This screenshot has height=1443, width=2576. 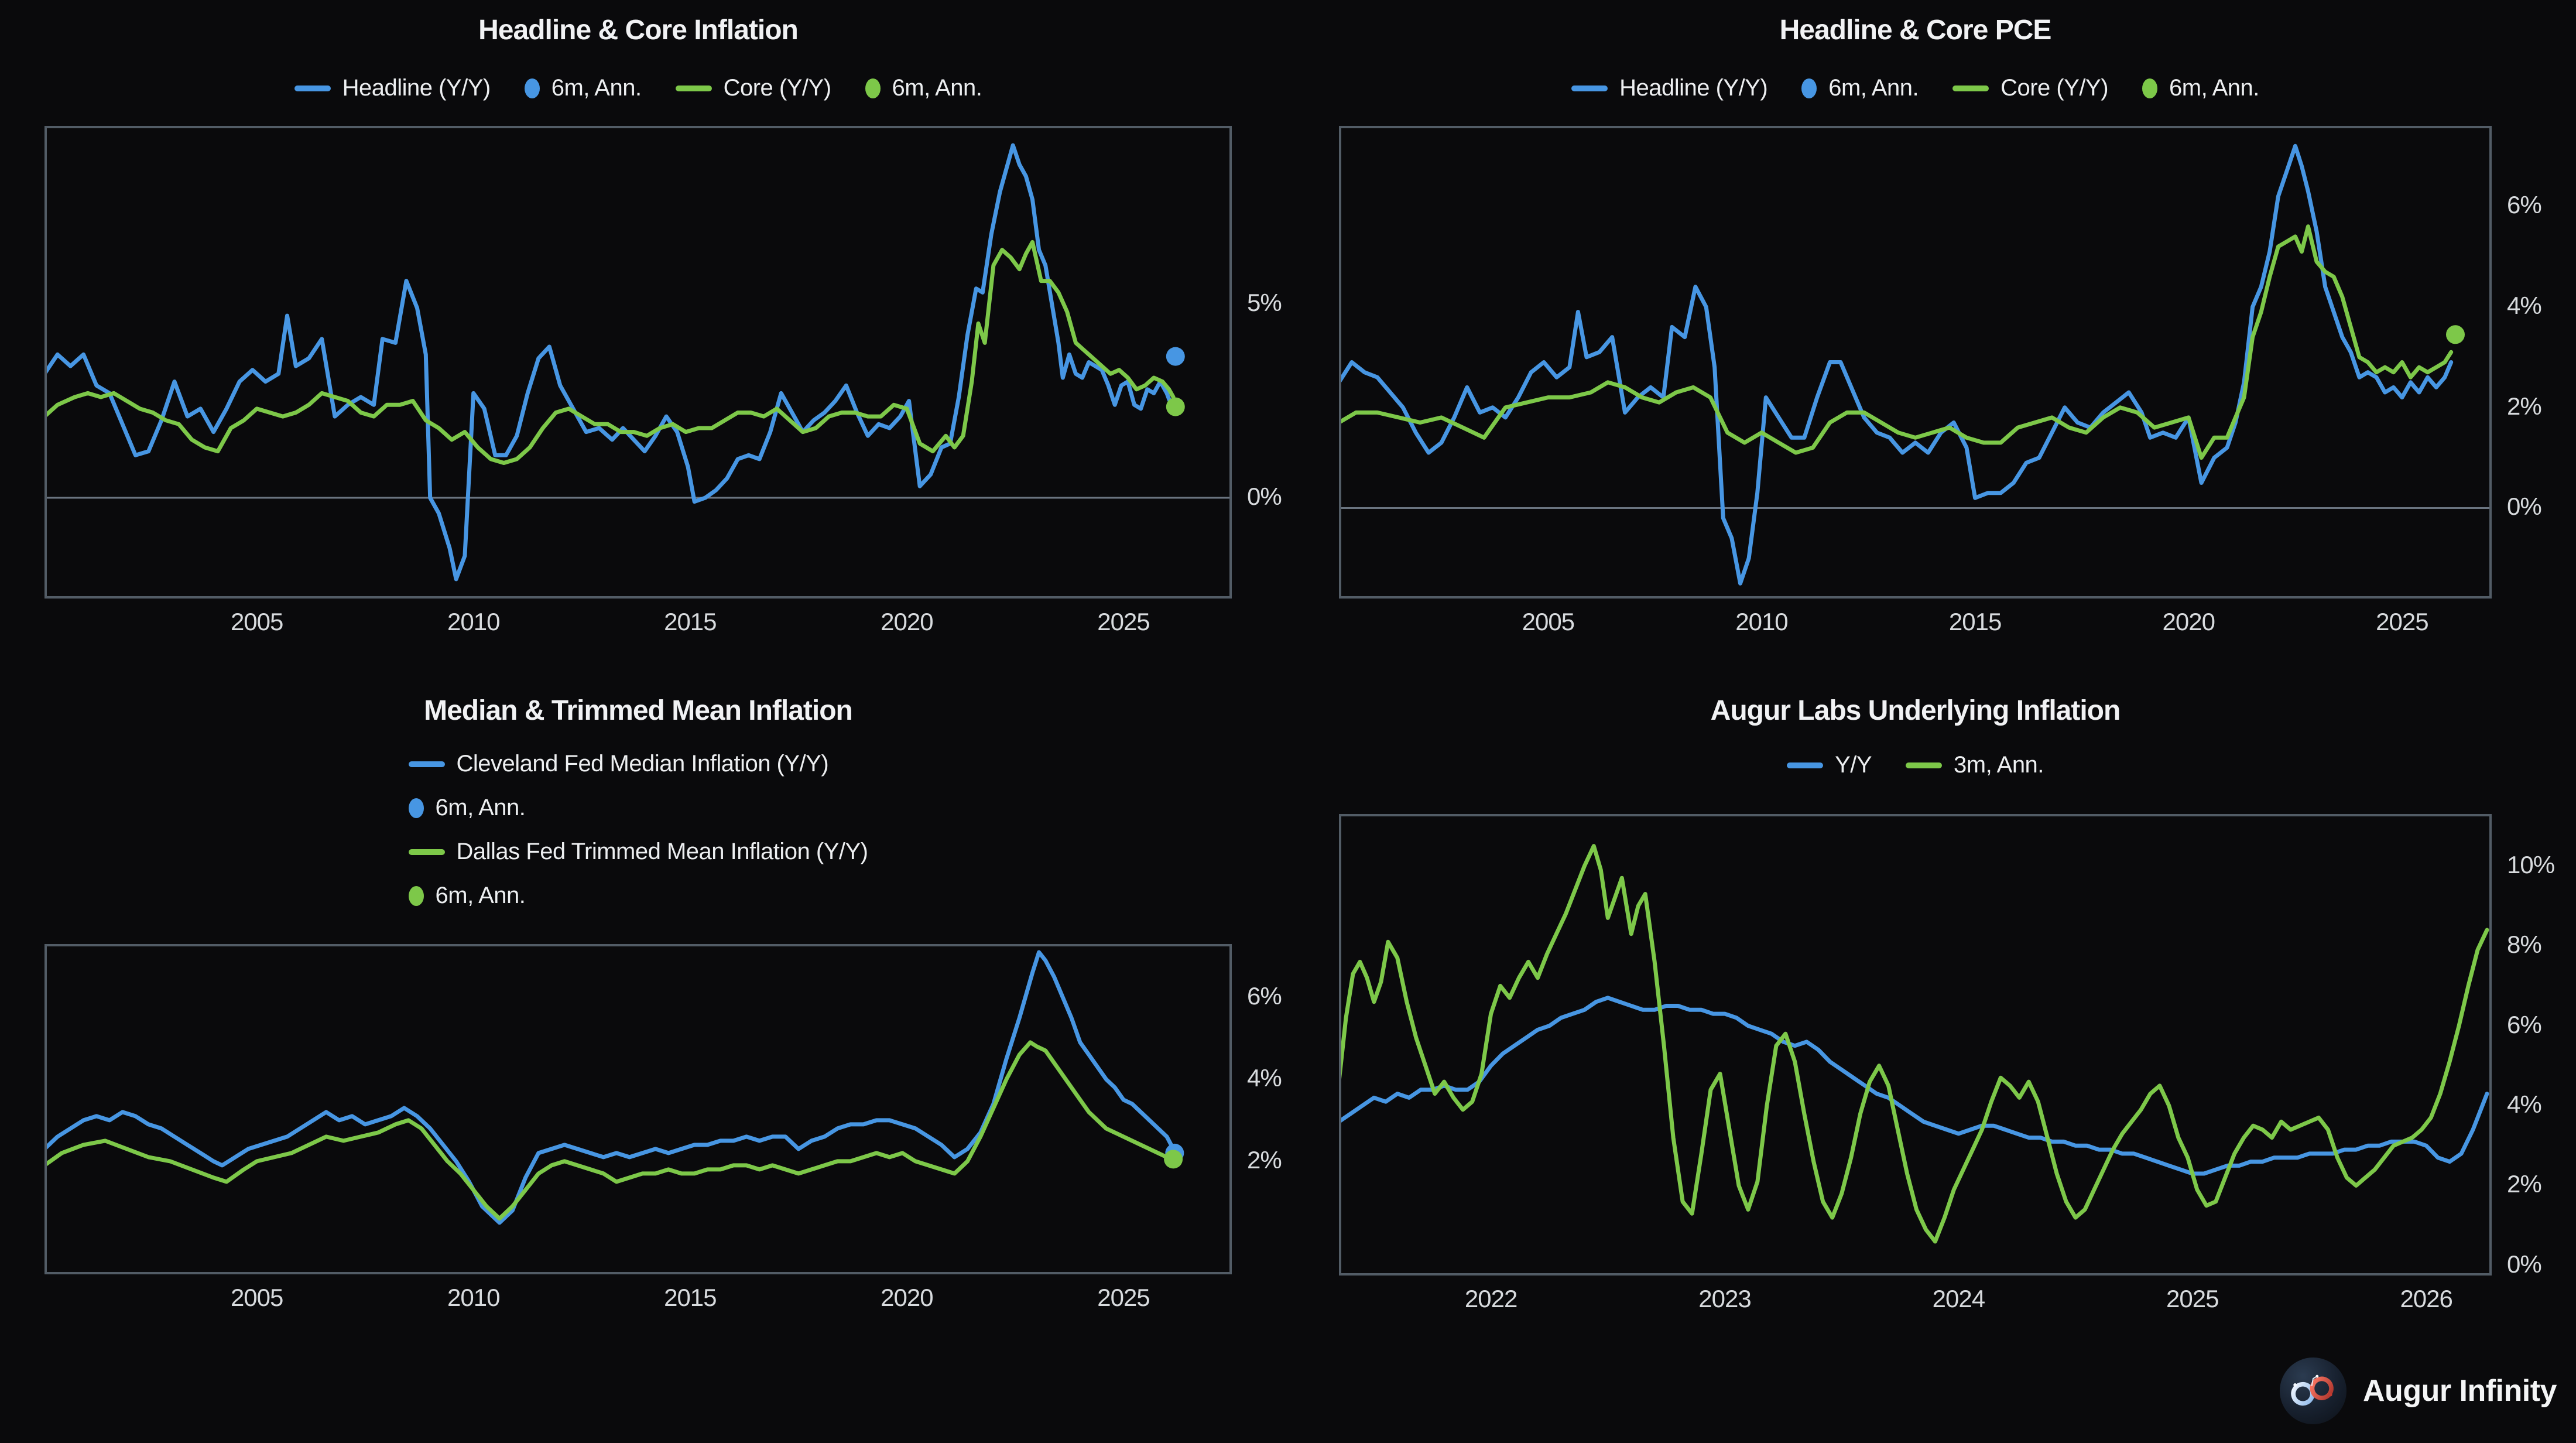 What do you see at coordinates (2426, 1298) in the screenshot?
I see `x-axis-tick-label: 2026` at bounding box center [2426, 1298].